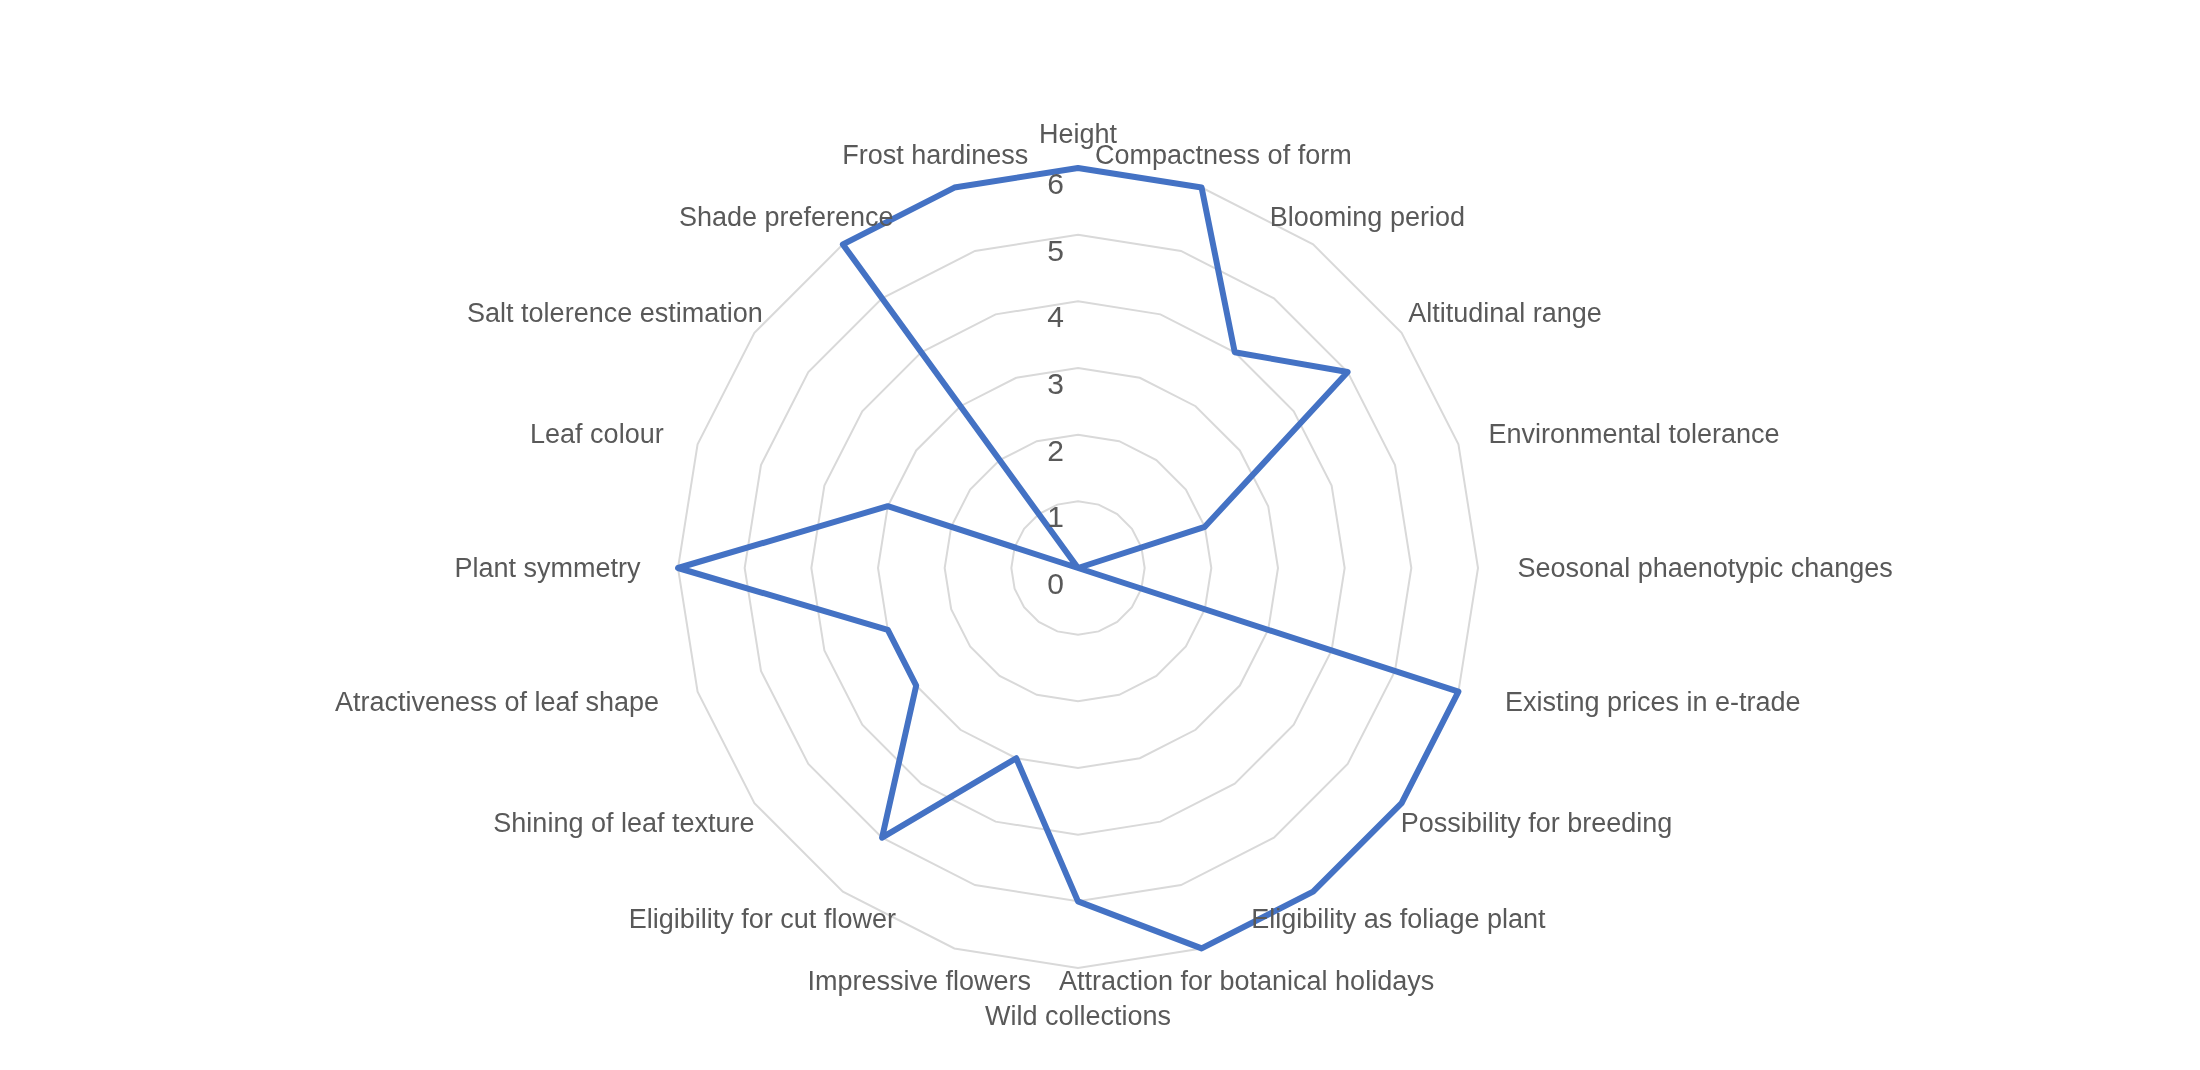 This screenshot has width=2200, height=1070. What do you see at coordinates (1055, 250) in the screenshot?
I see `y-tick-label: 5` at bounding box center [1055, 250].